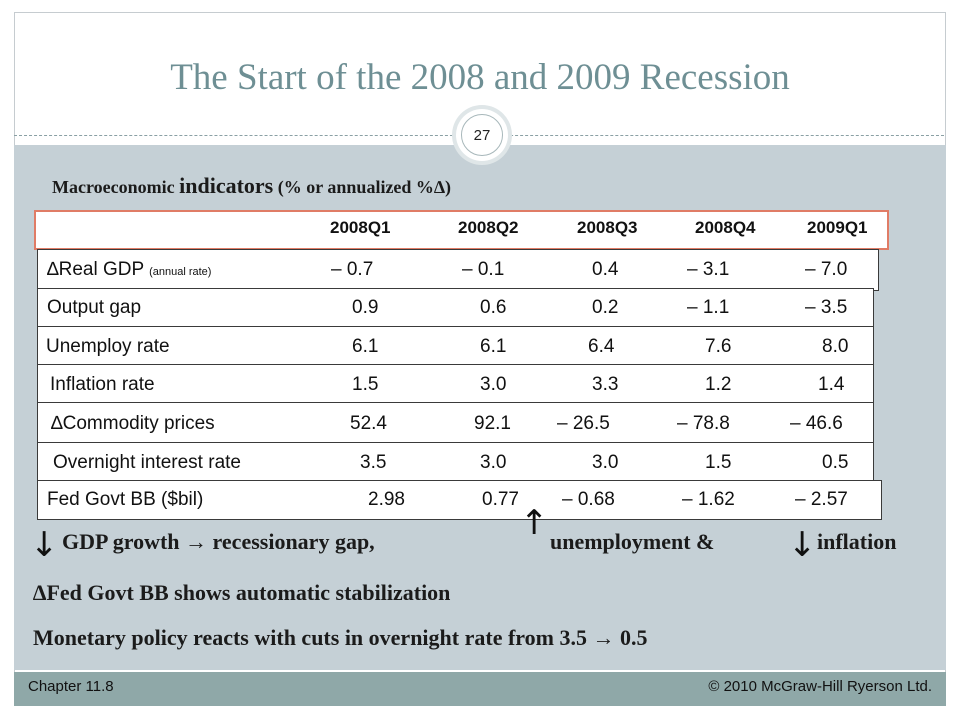 The height and width of the screenshot is (720, 960). Describe the element at coordinates (94, 307) in the screenshot. I see `row-label: Output gap` at that location.